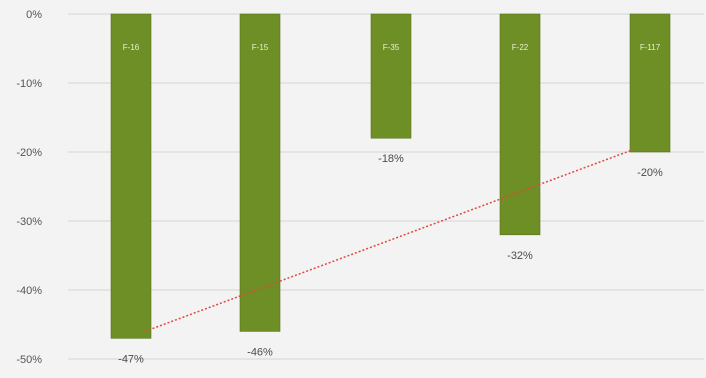  I want to click on data-label: -47%, so click(131, 359).